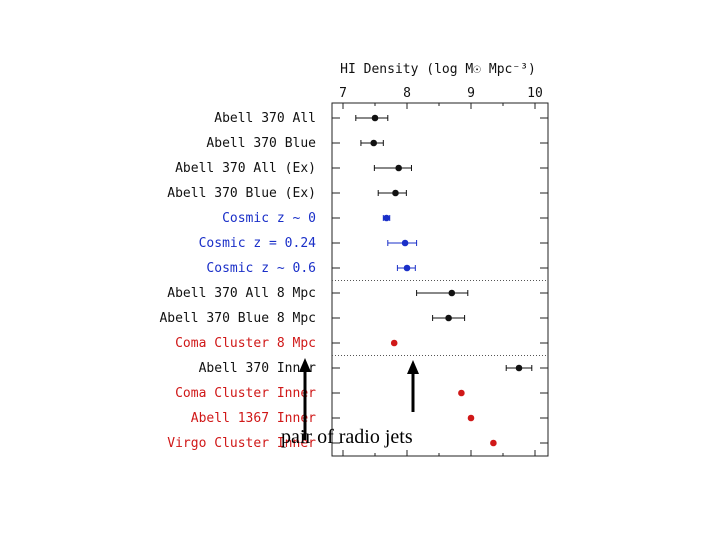 This screenshot has height=540, width=720. What do you see at coordinates (261, 143) in the screenshot?
I see `row-label: Abell 370 Blue` at bounding box center [261, 143].